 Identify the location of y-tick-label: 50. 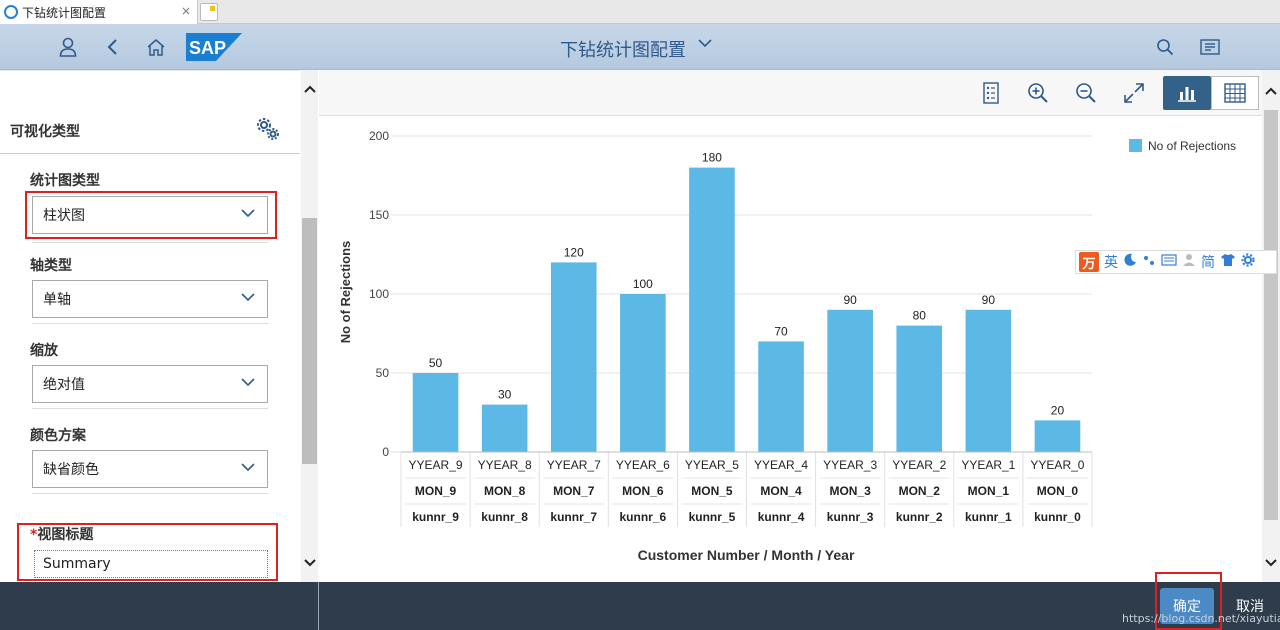
(383, 373).